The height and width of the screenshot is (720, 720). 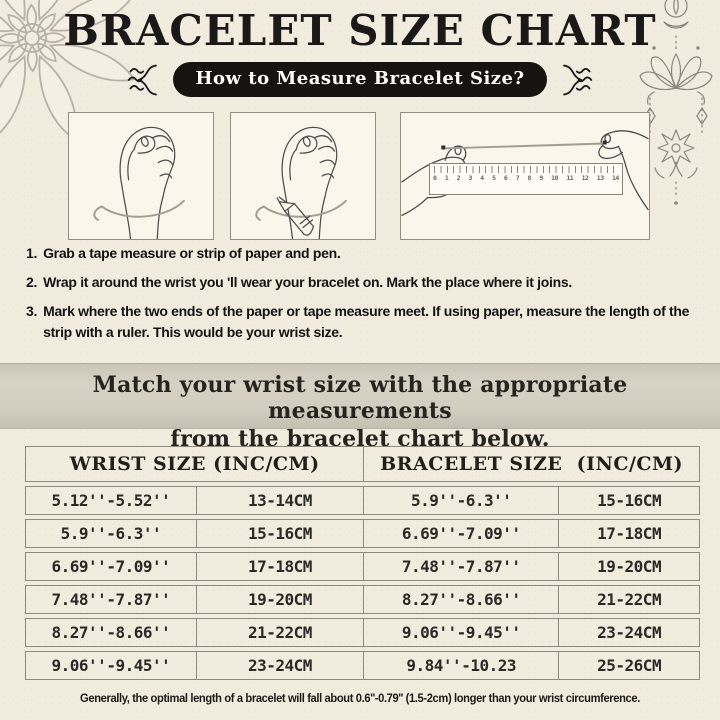 I want to click on mark-pen-illustration, so click(x=303, y=176).